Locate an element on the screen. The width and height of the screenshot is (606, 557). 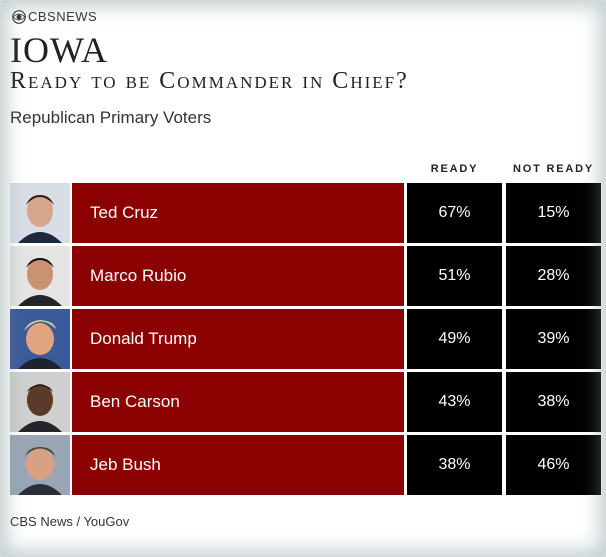
candidate-name: Donald Trump is located at coordinates (143, 338).